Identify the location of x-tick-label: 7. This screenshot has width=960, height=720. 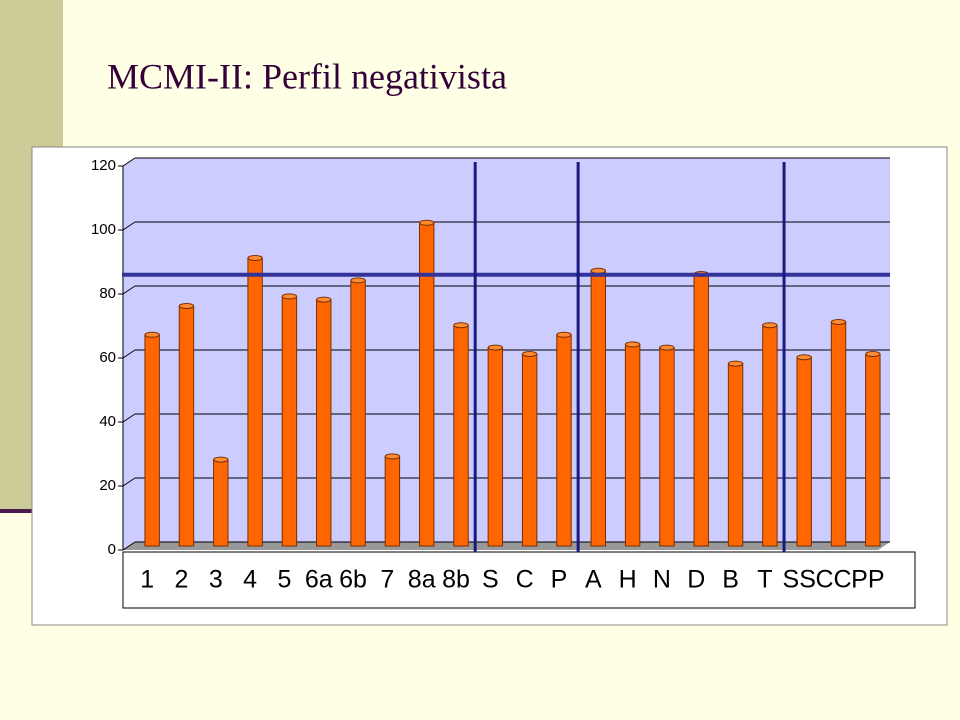
(387, 580).